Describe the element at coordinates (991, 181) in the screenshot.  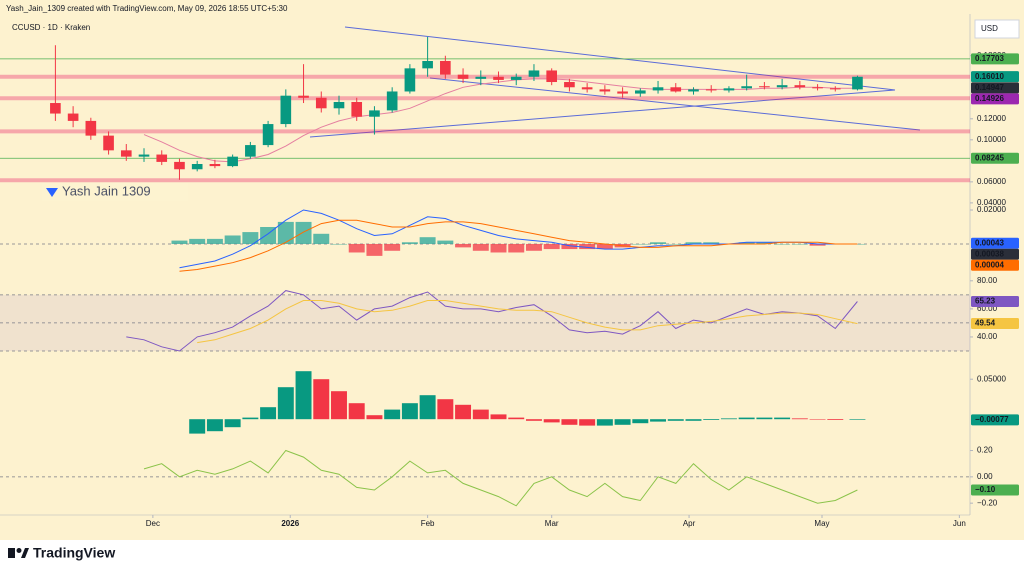
I see `y-tick-label: 0.06000` at that location.